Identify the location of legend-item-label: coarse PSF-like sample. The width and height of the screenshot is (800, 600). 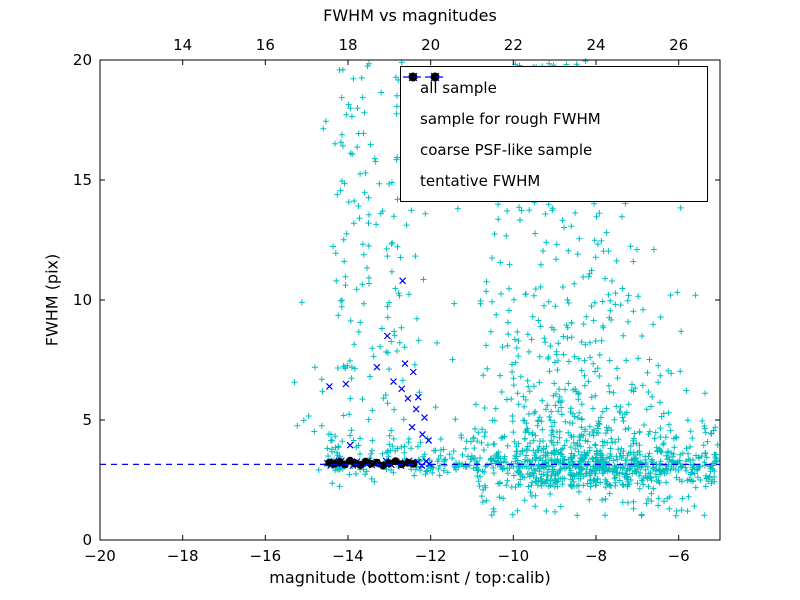
(506, 149).